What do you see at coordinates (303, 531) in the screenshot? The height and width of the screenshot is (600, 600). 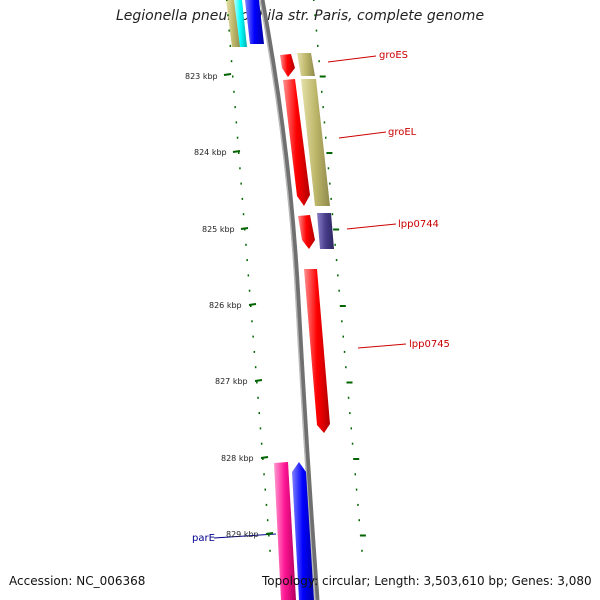 I see `gene-blue-pare` at bounding box center [303, 531].